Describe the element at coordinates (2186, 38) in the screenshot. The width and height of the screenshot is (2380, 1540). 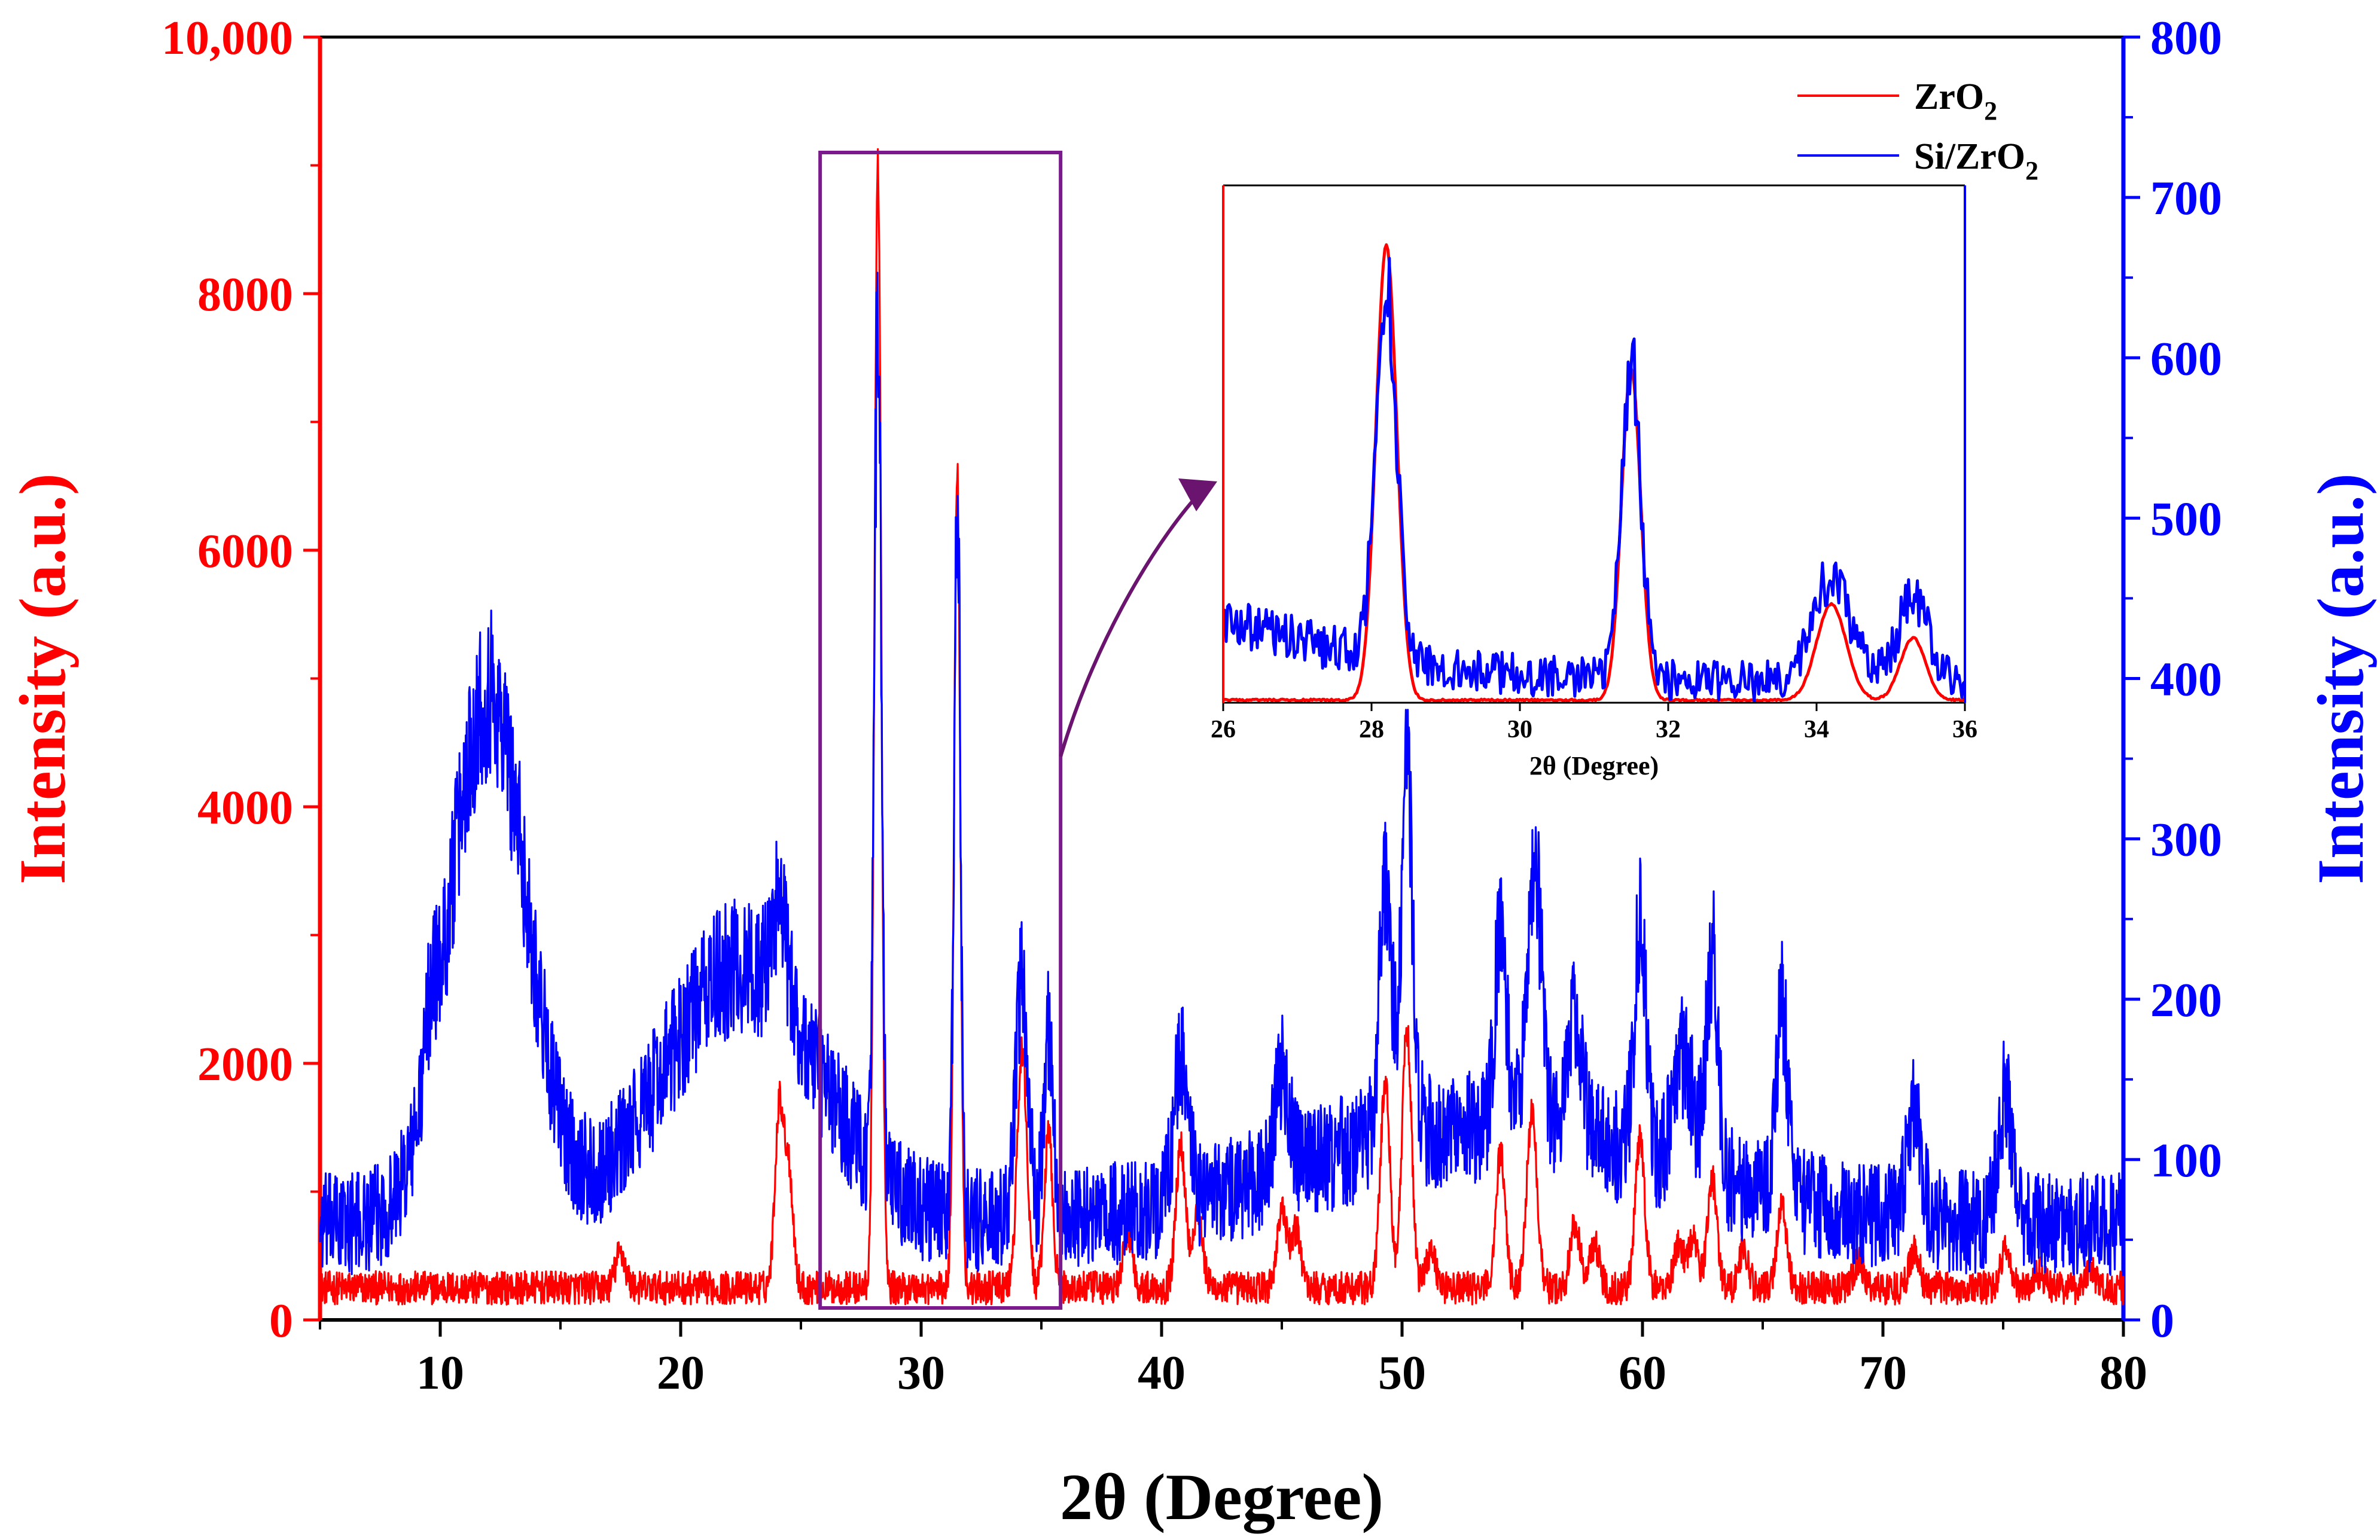
I see `y-right-tick-label: 800` at that location.